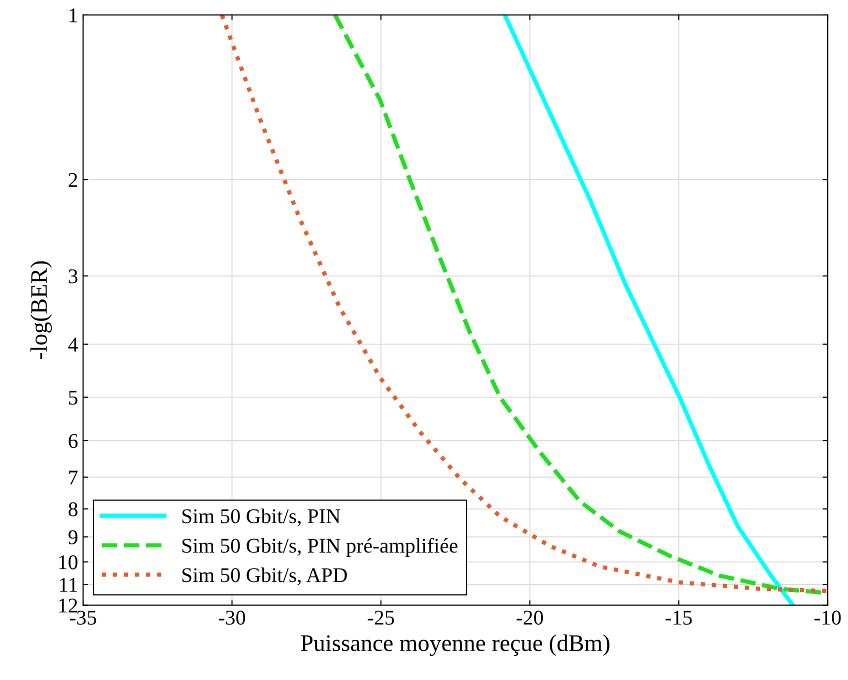 This screenshot has width=848, height=680. Describe the element at coordinates (73, 15) in the screenshot. I see `y-tick-label: 1` at that location.